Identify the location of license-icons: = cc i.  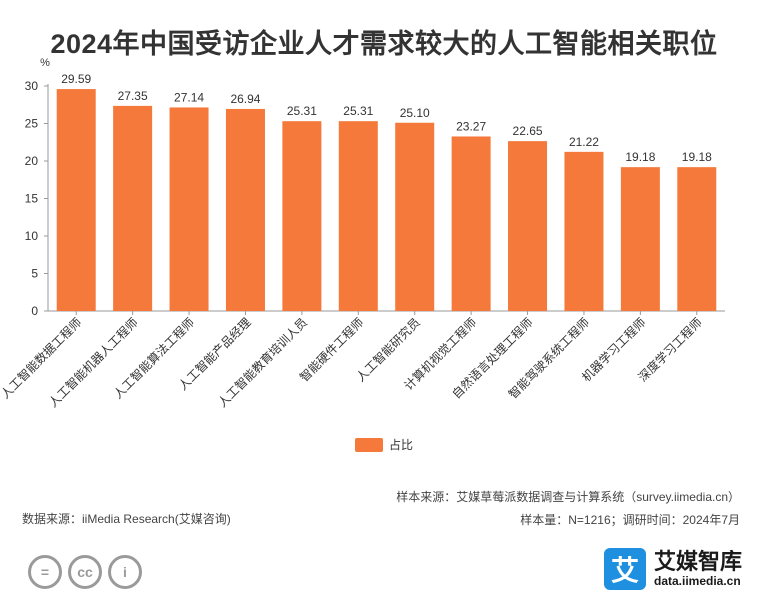
(85, 572).